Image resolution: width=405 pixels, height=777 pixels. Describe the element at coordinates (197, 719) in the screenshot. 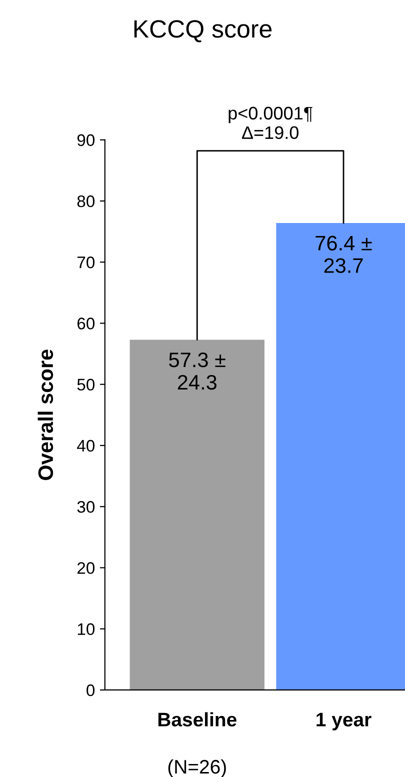

I see `x-tick-label: Baseline` at that location.